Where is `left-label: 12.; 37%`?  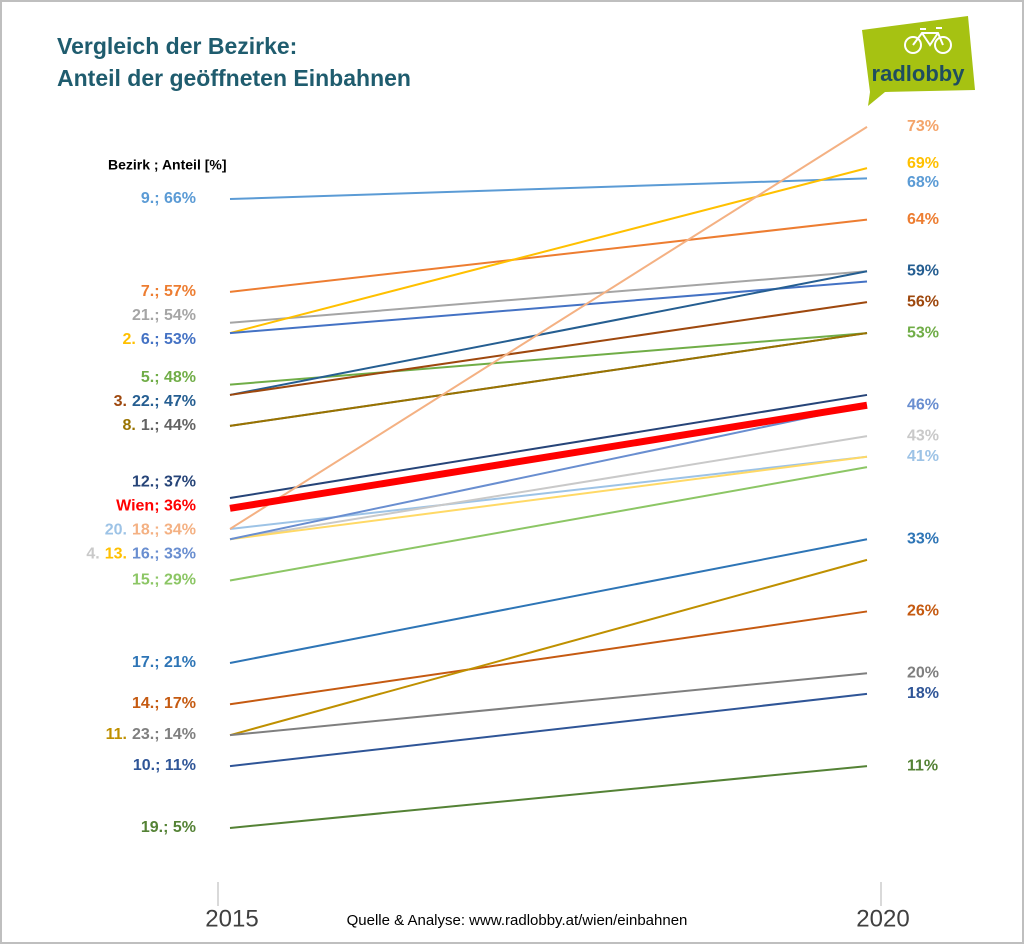 left-label: 12.; 37% is located at coordinates (164, 482).